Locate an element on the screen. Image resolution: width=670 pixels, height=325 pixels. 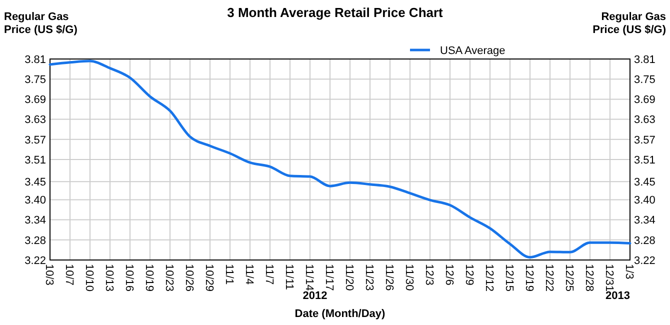
text: 2012 is located at coordinates (315, 296).